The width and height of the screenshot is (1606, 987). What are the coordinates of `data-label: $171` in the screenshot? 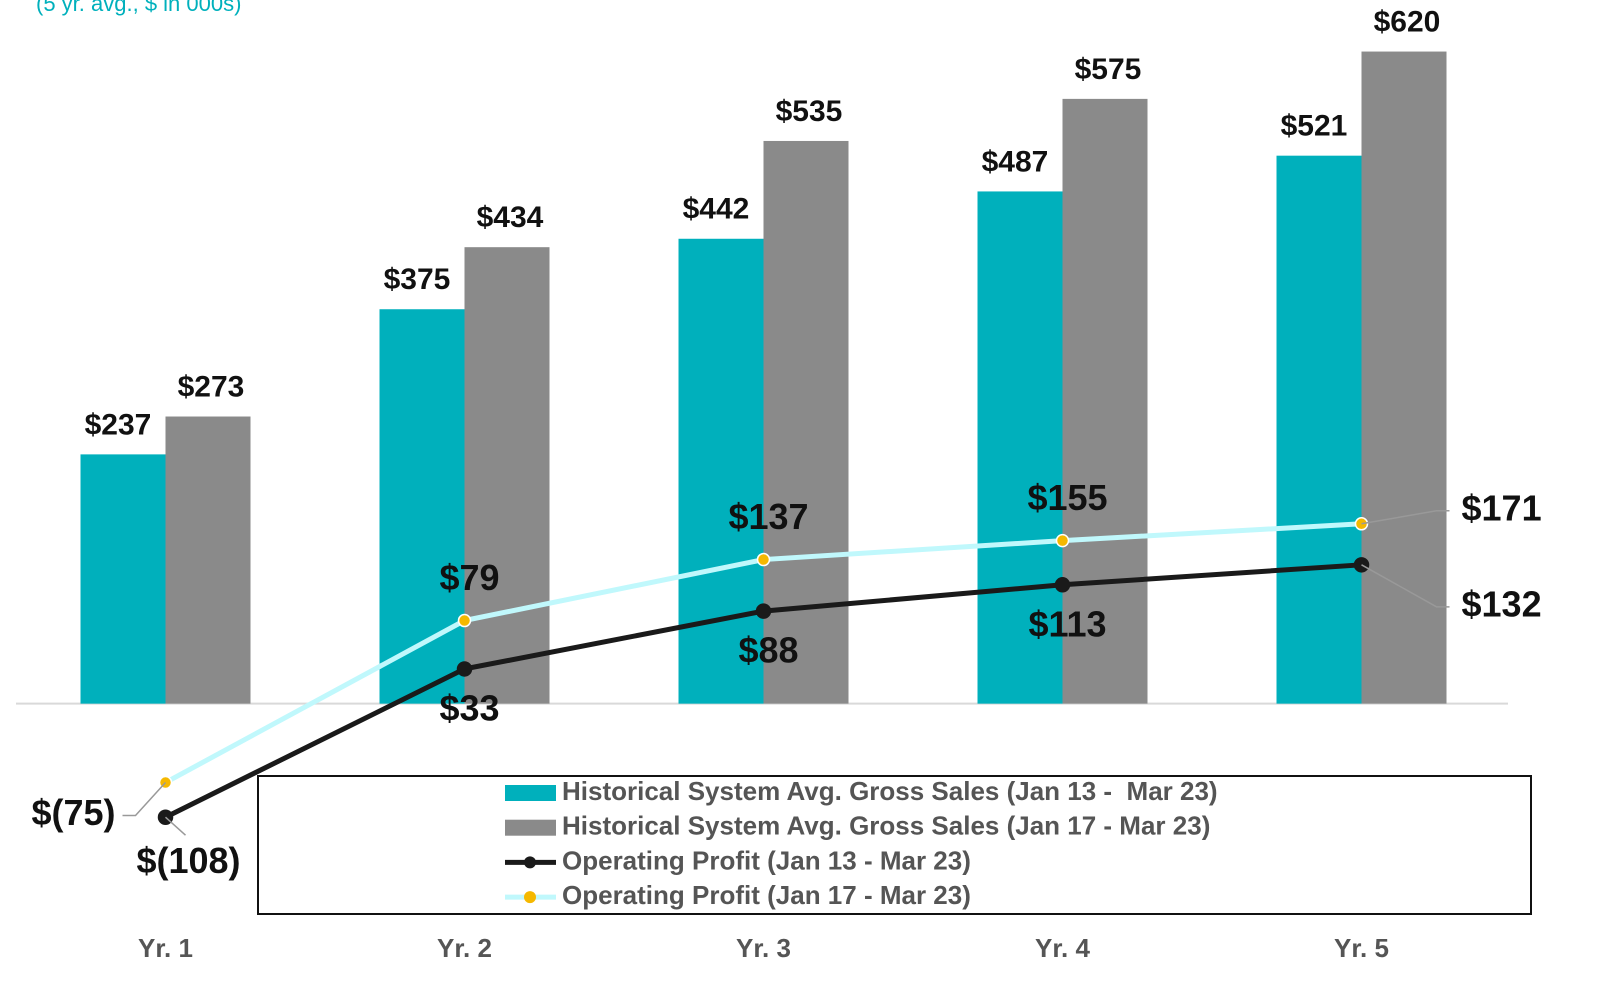 It's located at (1502, 507).